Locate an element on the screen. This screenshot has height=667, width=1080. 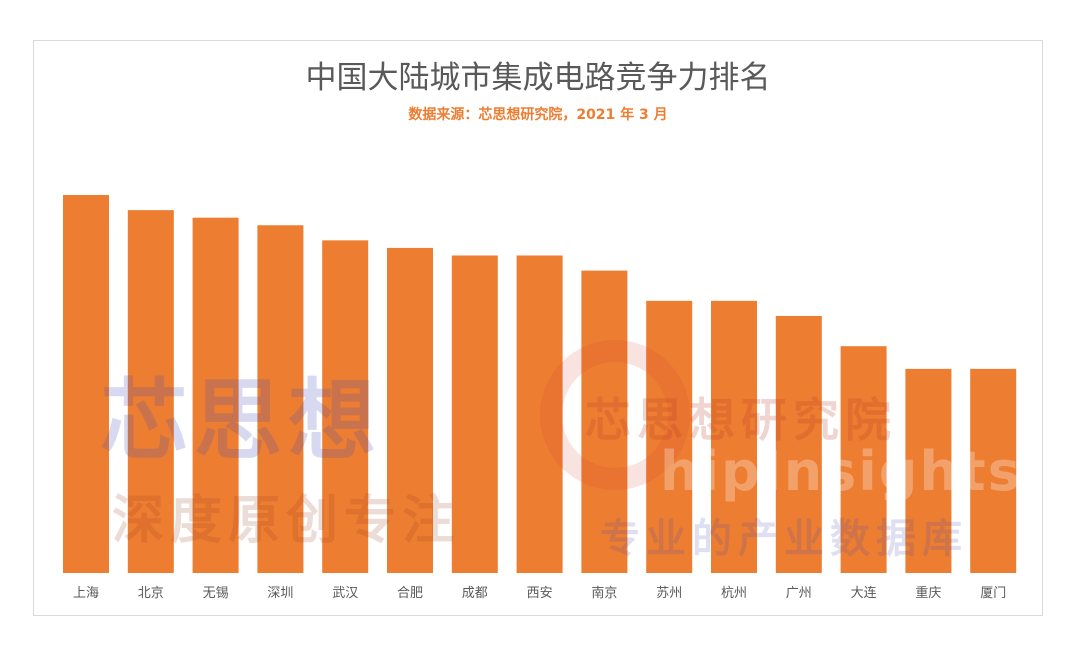
x-tick-label: 苏州 is located at coordinates (669, 593).